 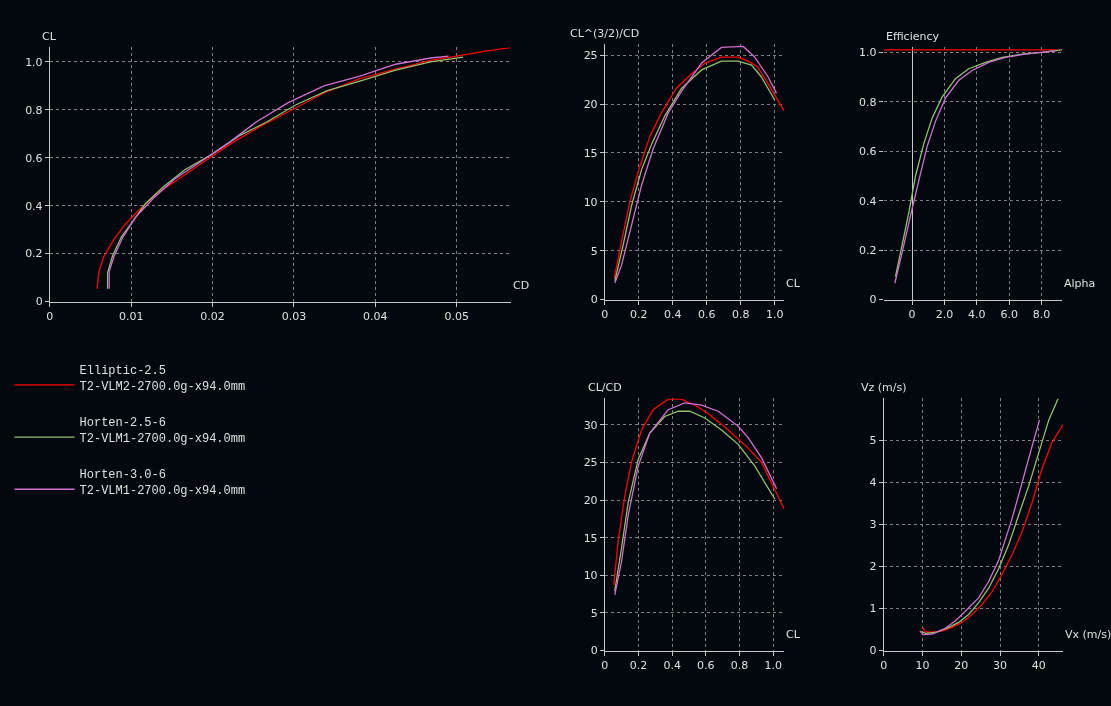 What do you see at coordinates (590, 425) in the screenshot?
I see `y-tick-label: 30` at bounding box center [590, 425].